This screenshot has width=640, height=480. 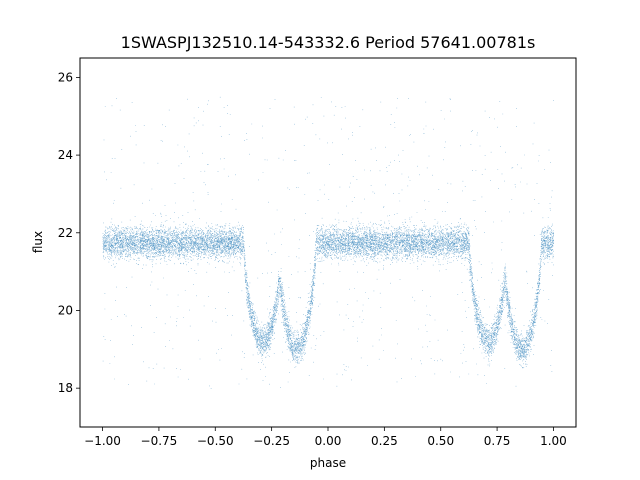 I want to click on y-tick-label: 20, so click(x=65, y=310).